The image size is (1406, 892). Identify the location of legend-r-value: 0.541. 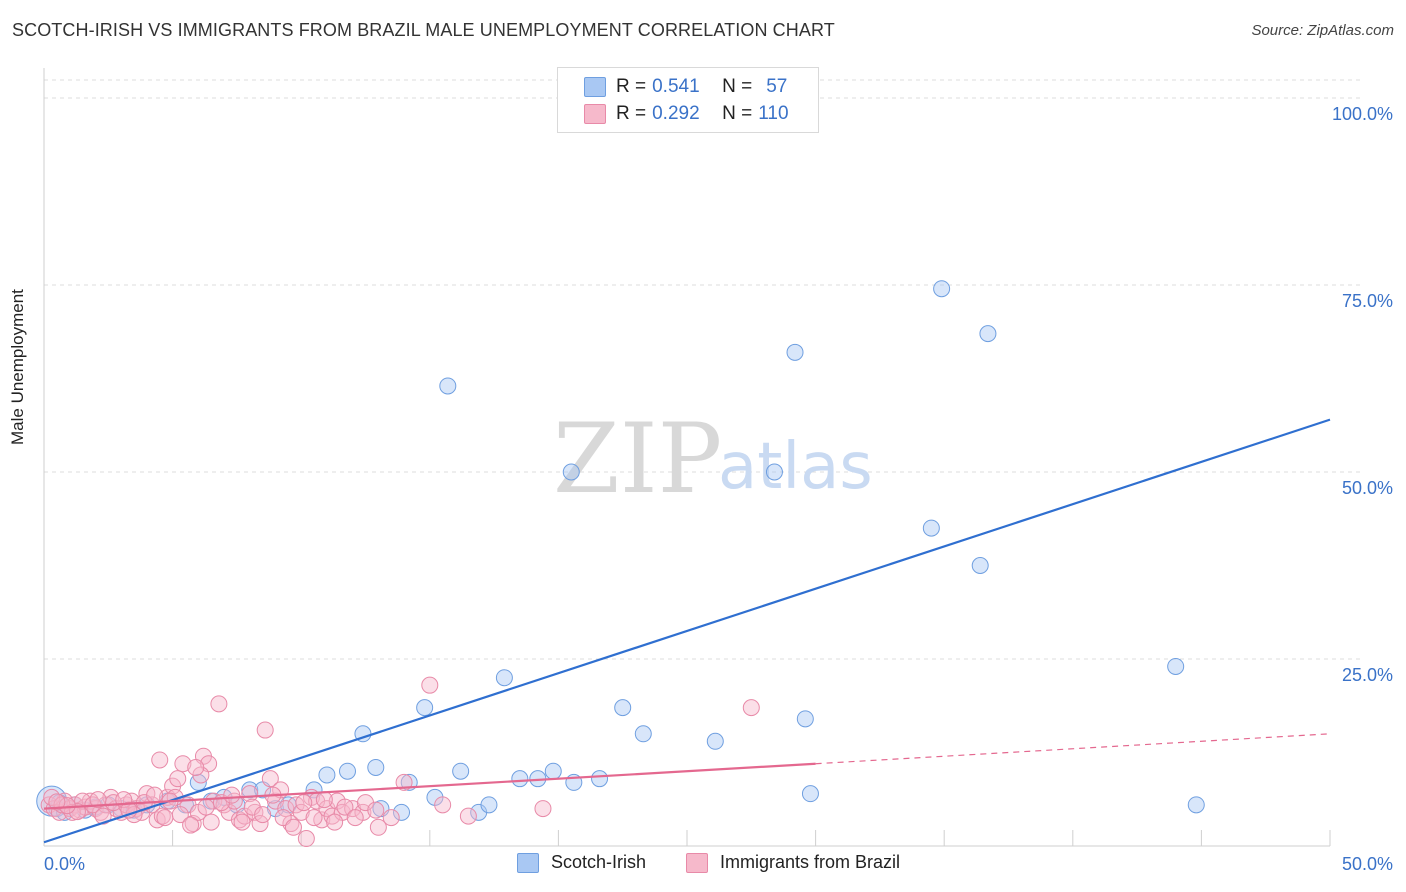
(676, 86).